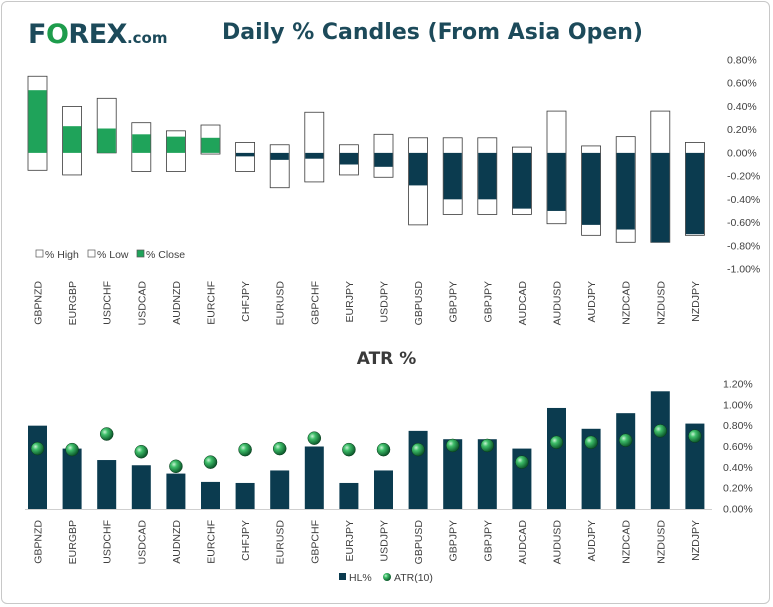 The width and height of the screenshot is (773, 607). Describe the element at coordinates (246, 301) in the screenshot. I see `candle-xlabel-6: CHFJPY` at that location.